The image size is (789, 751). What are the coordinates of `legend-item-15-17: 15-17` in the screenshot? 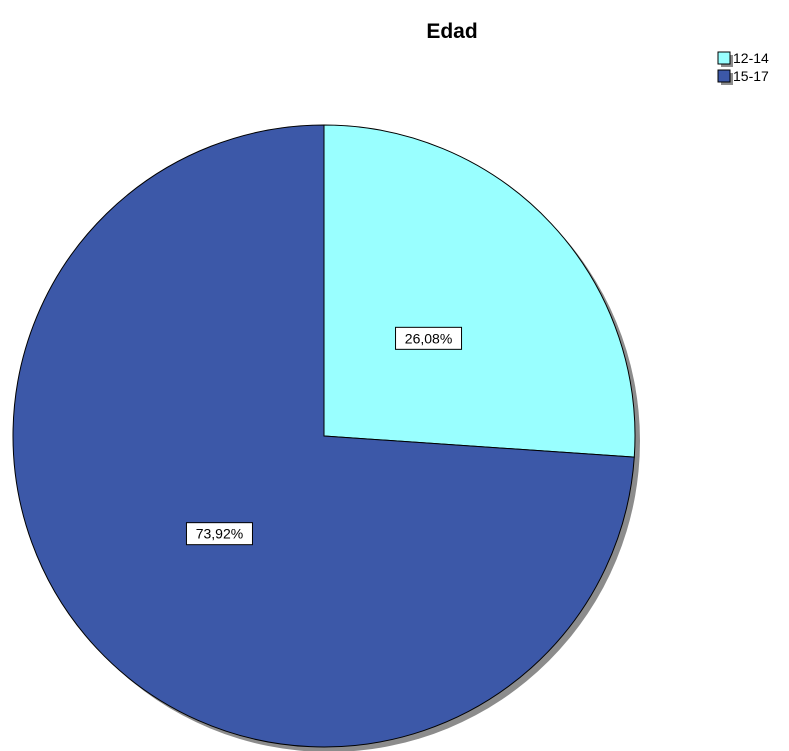 It's located at (743, 76).